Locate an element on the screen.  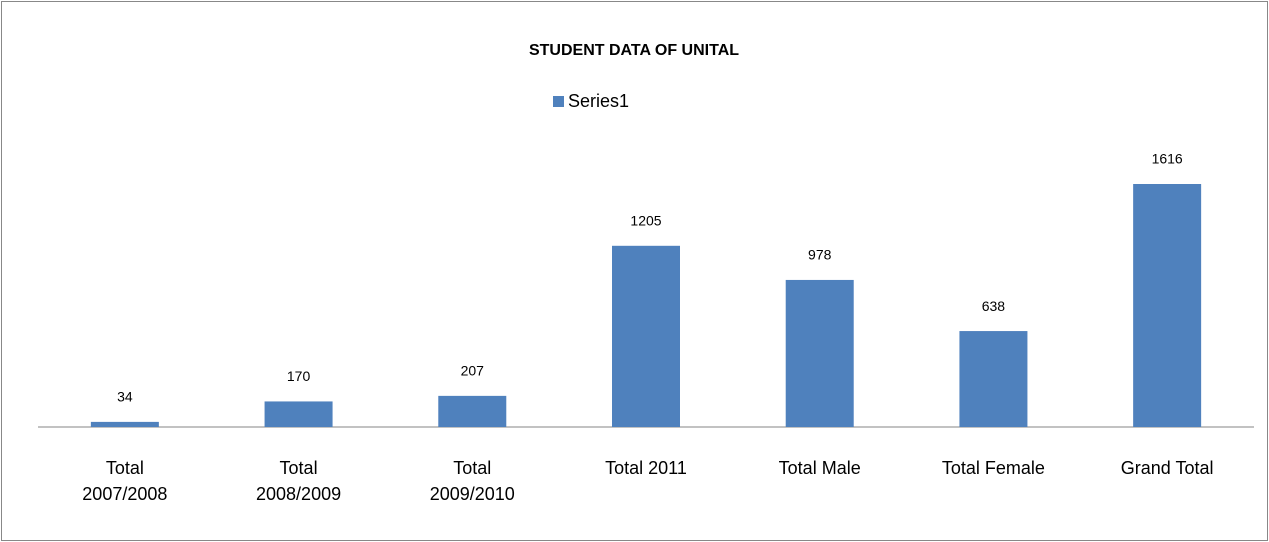
data-label: 34 is located at coordinates (125, 397).